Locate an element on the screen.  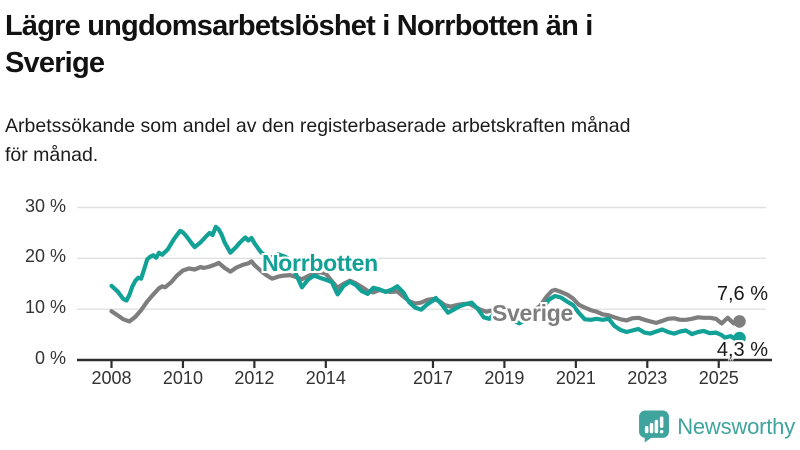
x-axis-tick-label: 2014 is located at coordinates (325, 378).